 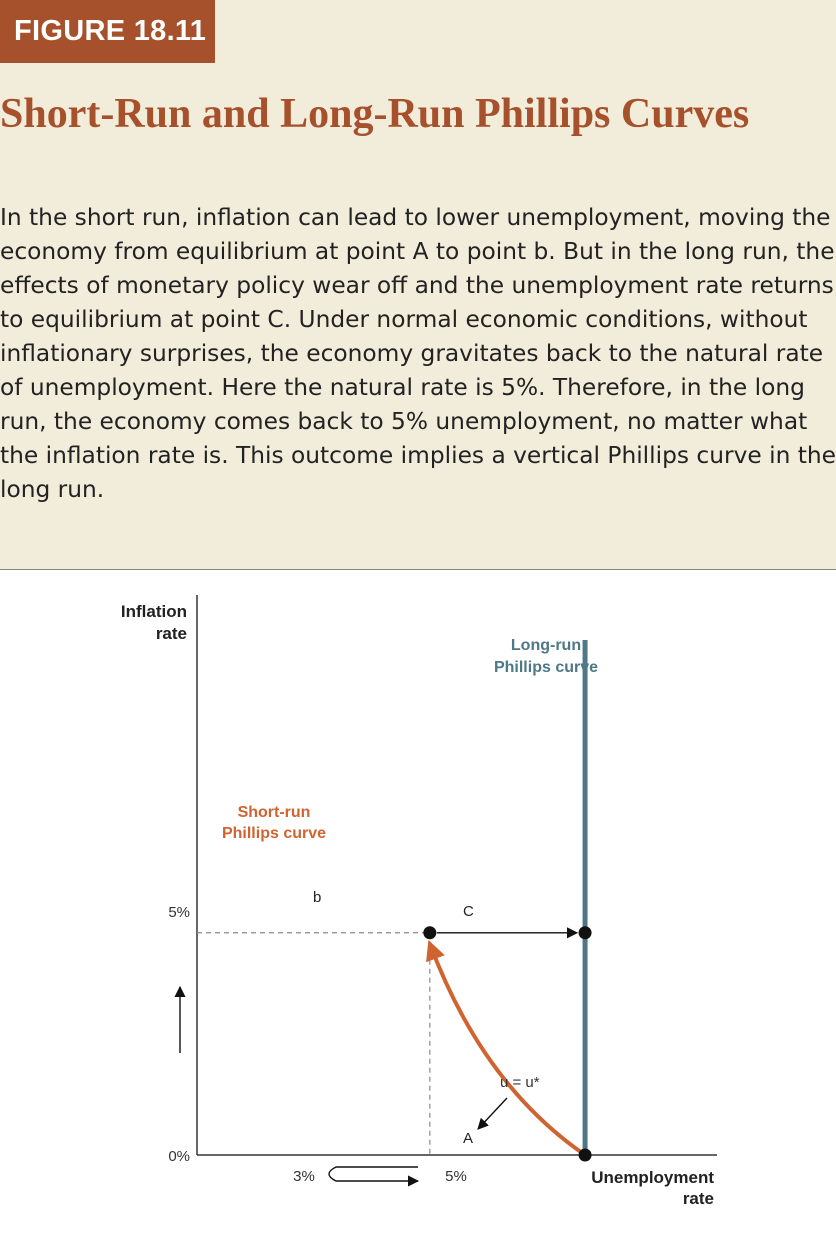 I want to click on natural-rate-pointer, so click(x=492, y=1113).